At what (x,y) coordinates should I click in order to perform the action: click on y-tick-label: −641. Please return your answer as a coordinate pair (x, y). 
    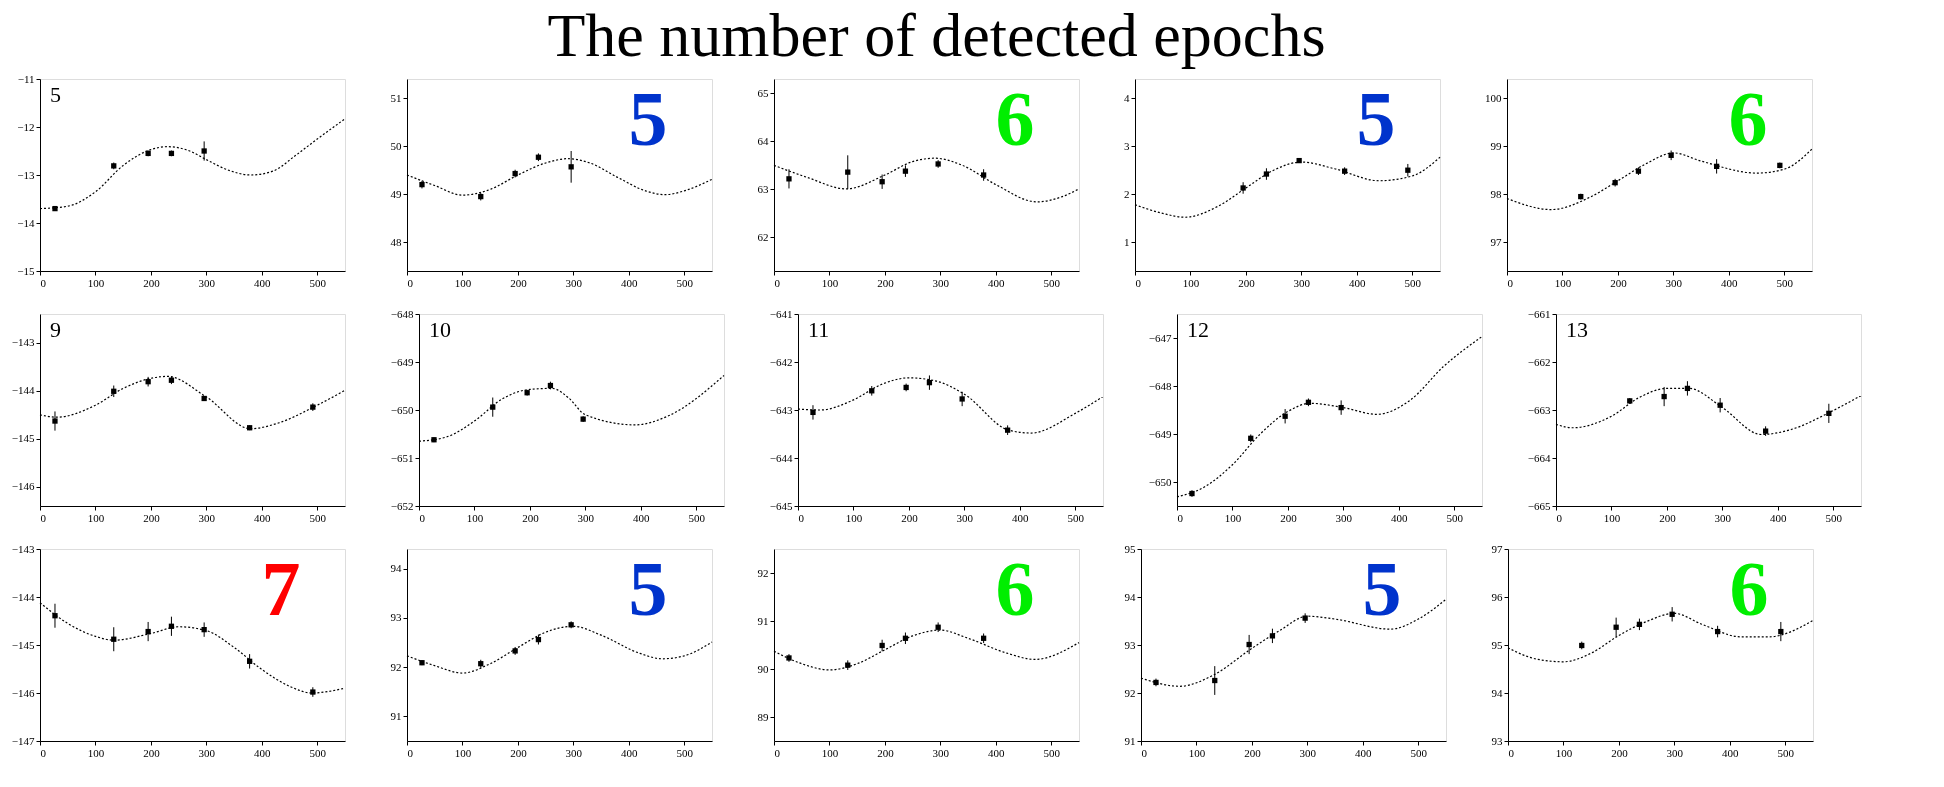
    Looking at the image, I should click on (781, 313).